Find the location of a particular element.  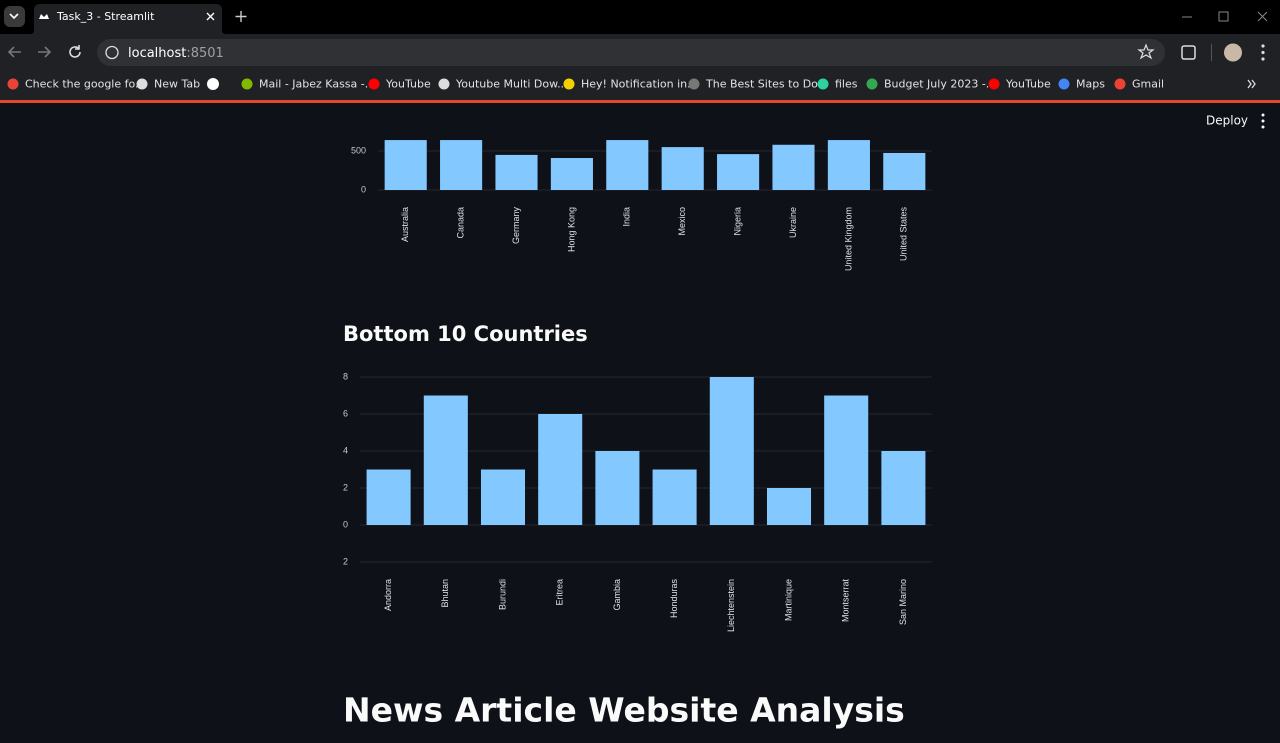

bookmark: New Tab is located at coordinates (168, 84).